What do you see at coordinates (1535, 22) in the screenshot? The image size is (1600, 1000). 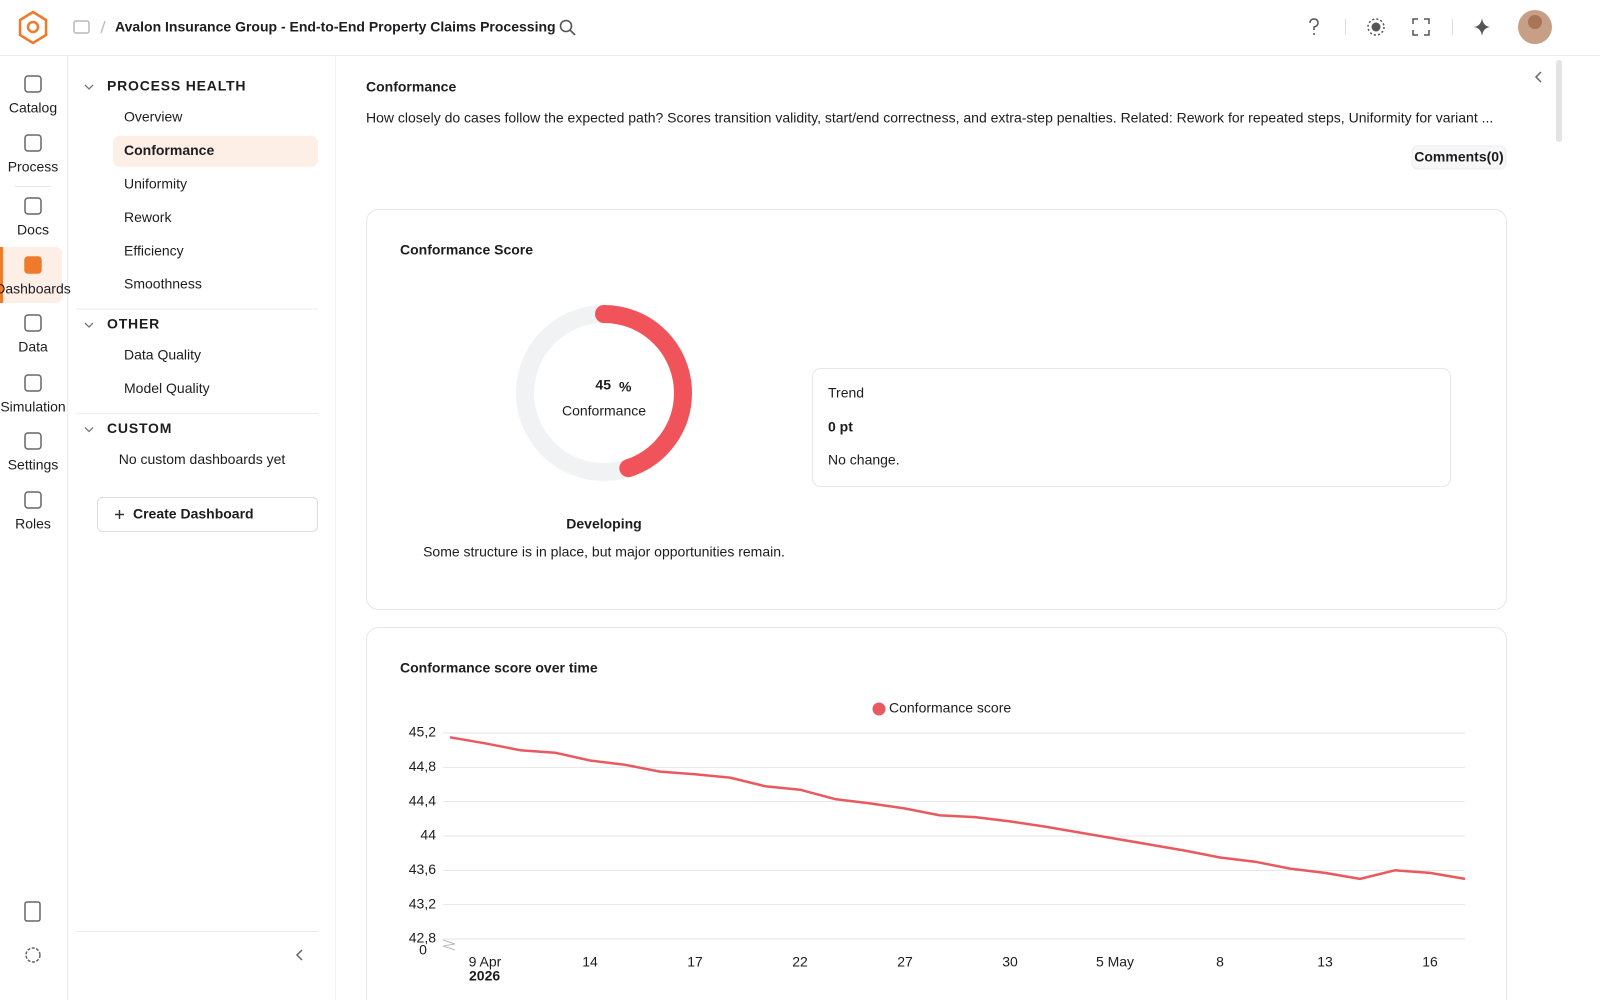 I see `avatar-face` at bounding box center [1535, 22].